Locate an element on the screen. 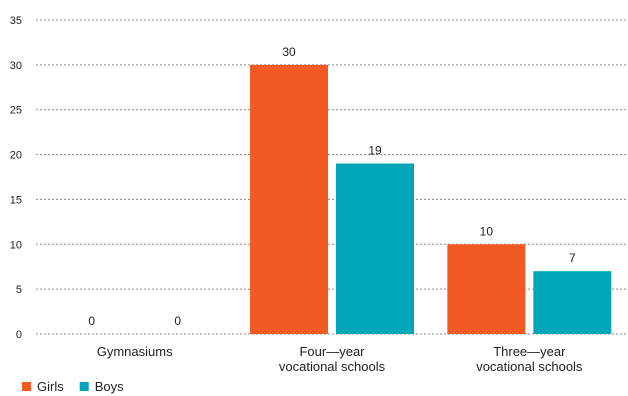 Image resolution: width=628 pixels, height=396 pixels. x-category-label-line: Three—year is located at coordinates (529, 351).